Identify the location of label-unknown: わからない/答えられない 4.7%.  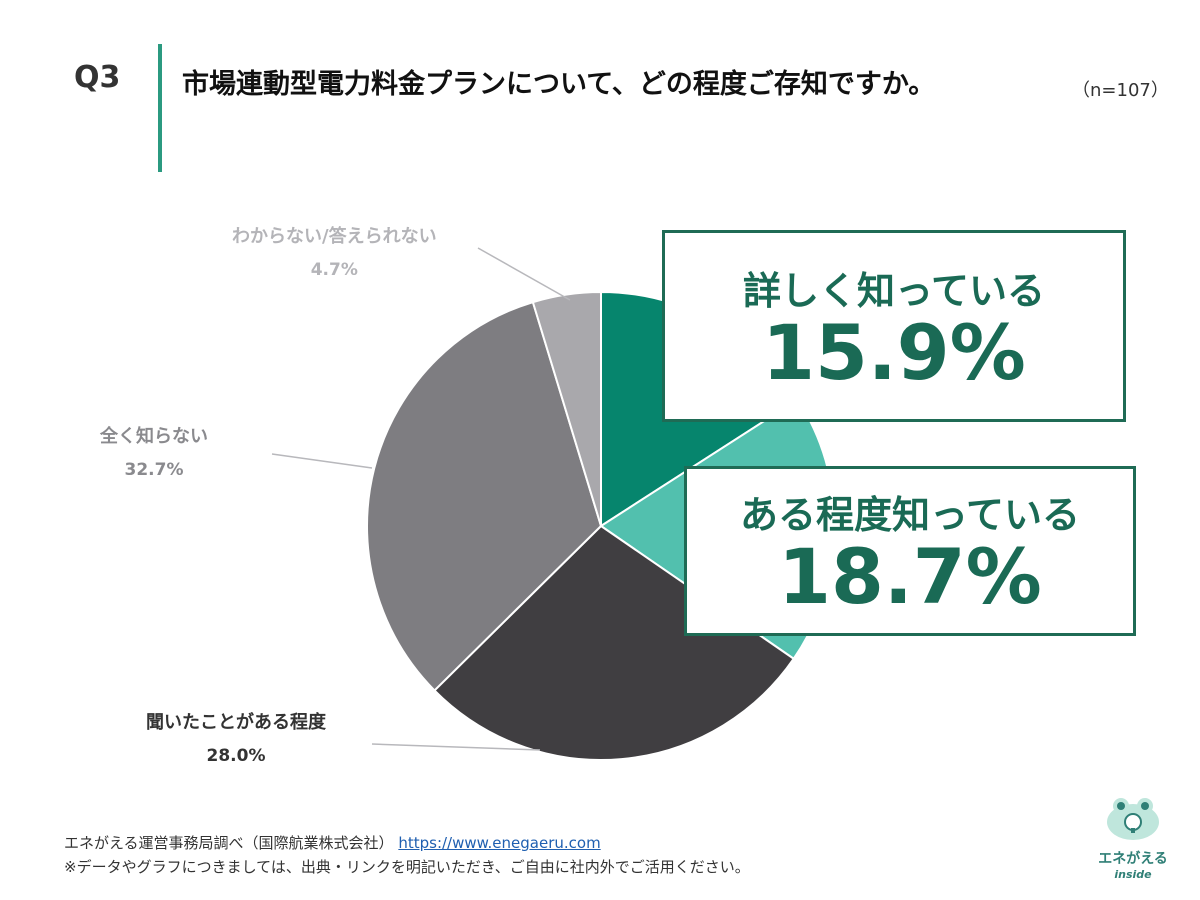
(334, 251).